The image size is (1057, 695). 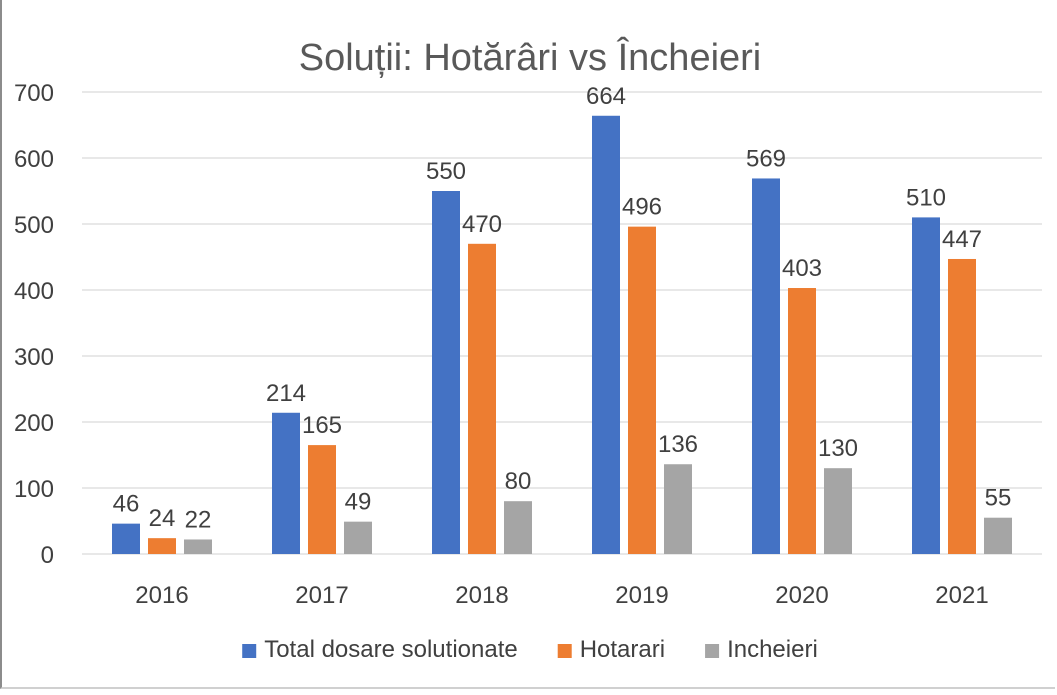 I want to click on data-label: 496, so click(x=642, y=207).